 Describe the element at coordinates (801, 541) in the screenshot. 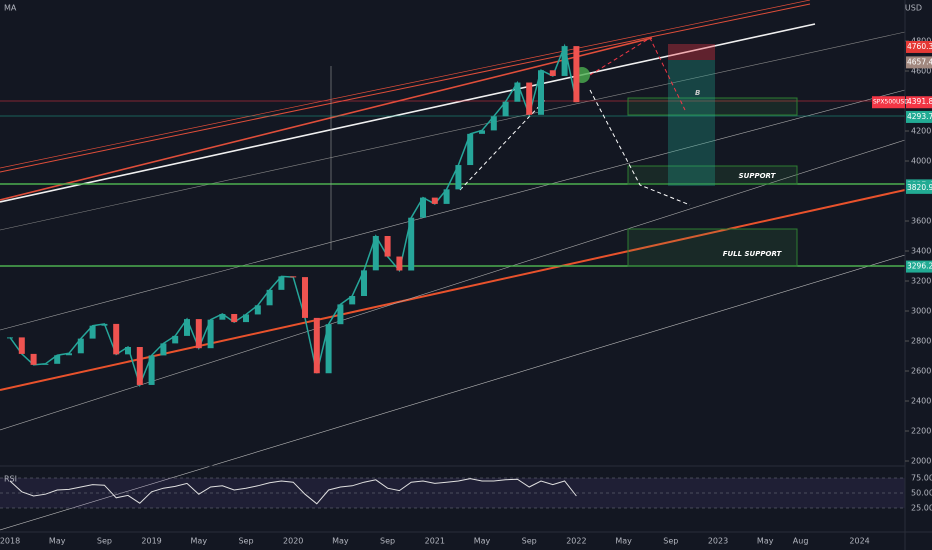

I see `time-tick-label: Aug` at that location.